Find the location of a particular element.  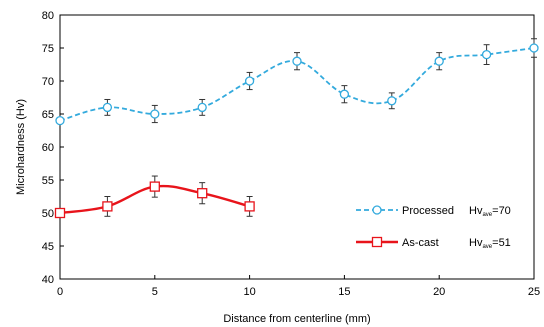

y-tick-label: 80 is located at coordinates (48, 16).